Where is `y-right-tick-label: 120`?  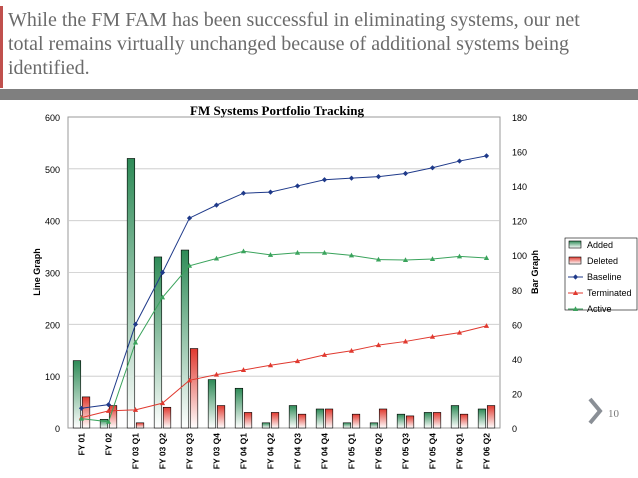
y-right-tick-label: 120 is located at coordinates (519, 222).